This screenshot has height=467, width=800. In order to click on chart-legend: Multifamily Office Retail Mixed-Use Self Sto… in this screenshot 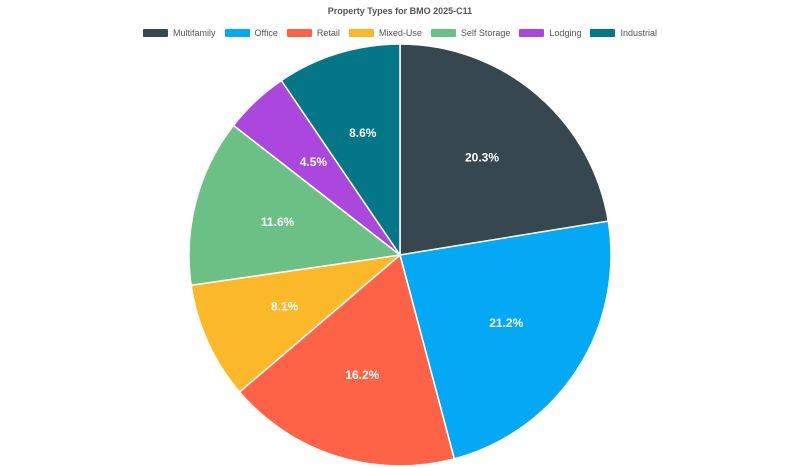, I will do `click(400, 33)`.